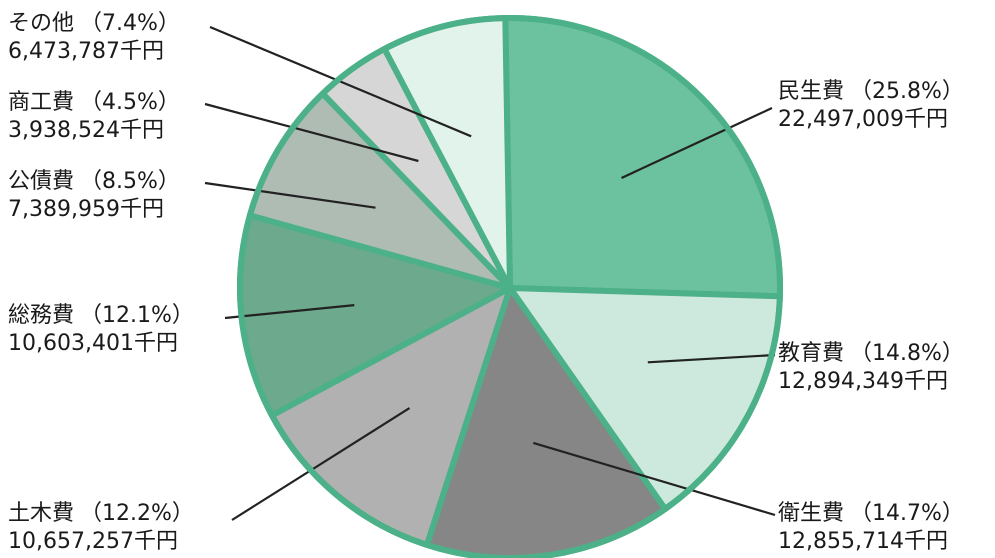 The height and width of the screenshot is (558, 995). Describe the element at coordinates (907, 513) in the screenshot. I see `label-percent: （14.7%）` at that location.